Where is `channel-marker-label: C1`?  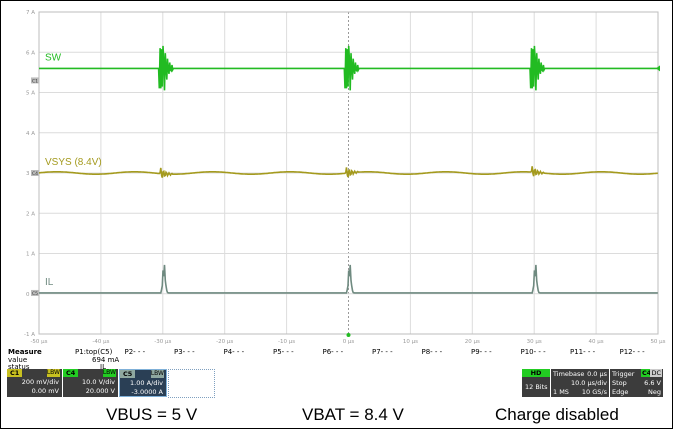
channel-marker-label: C1 is located at coordinates (35, 81).